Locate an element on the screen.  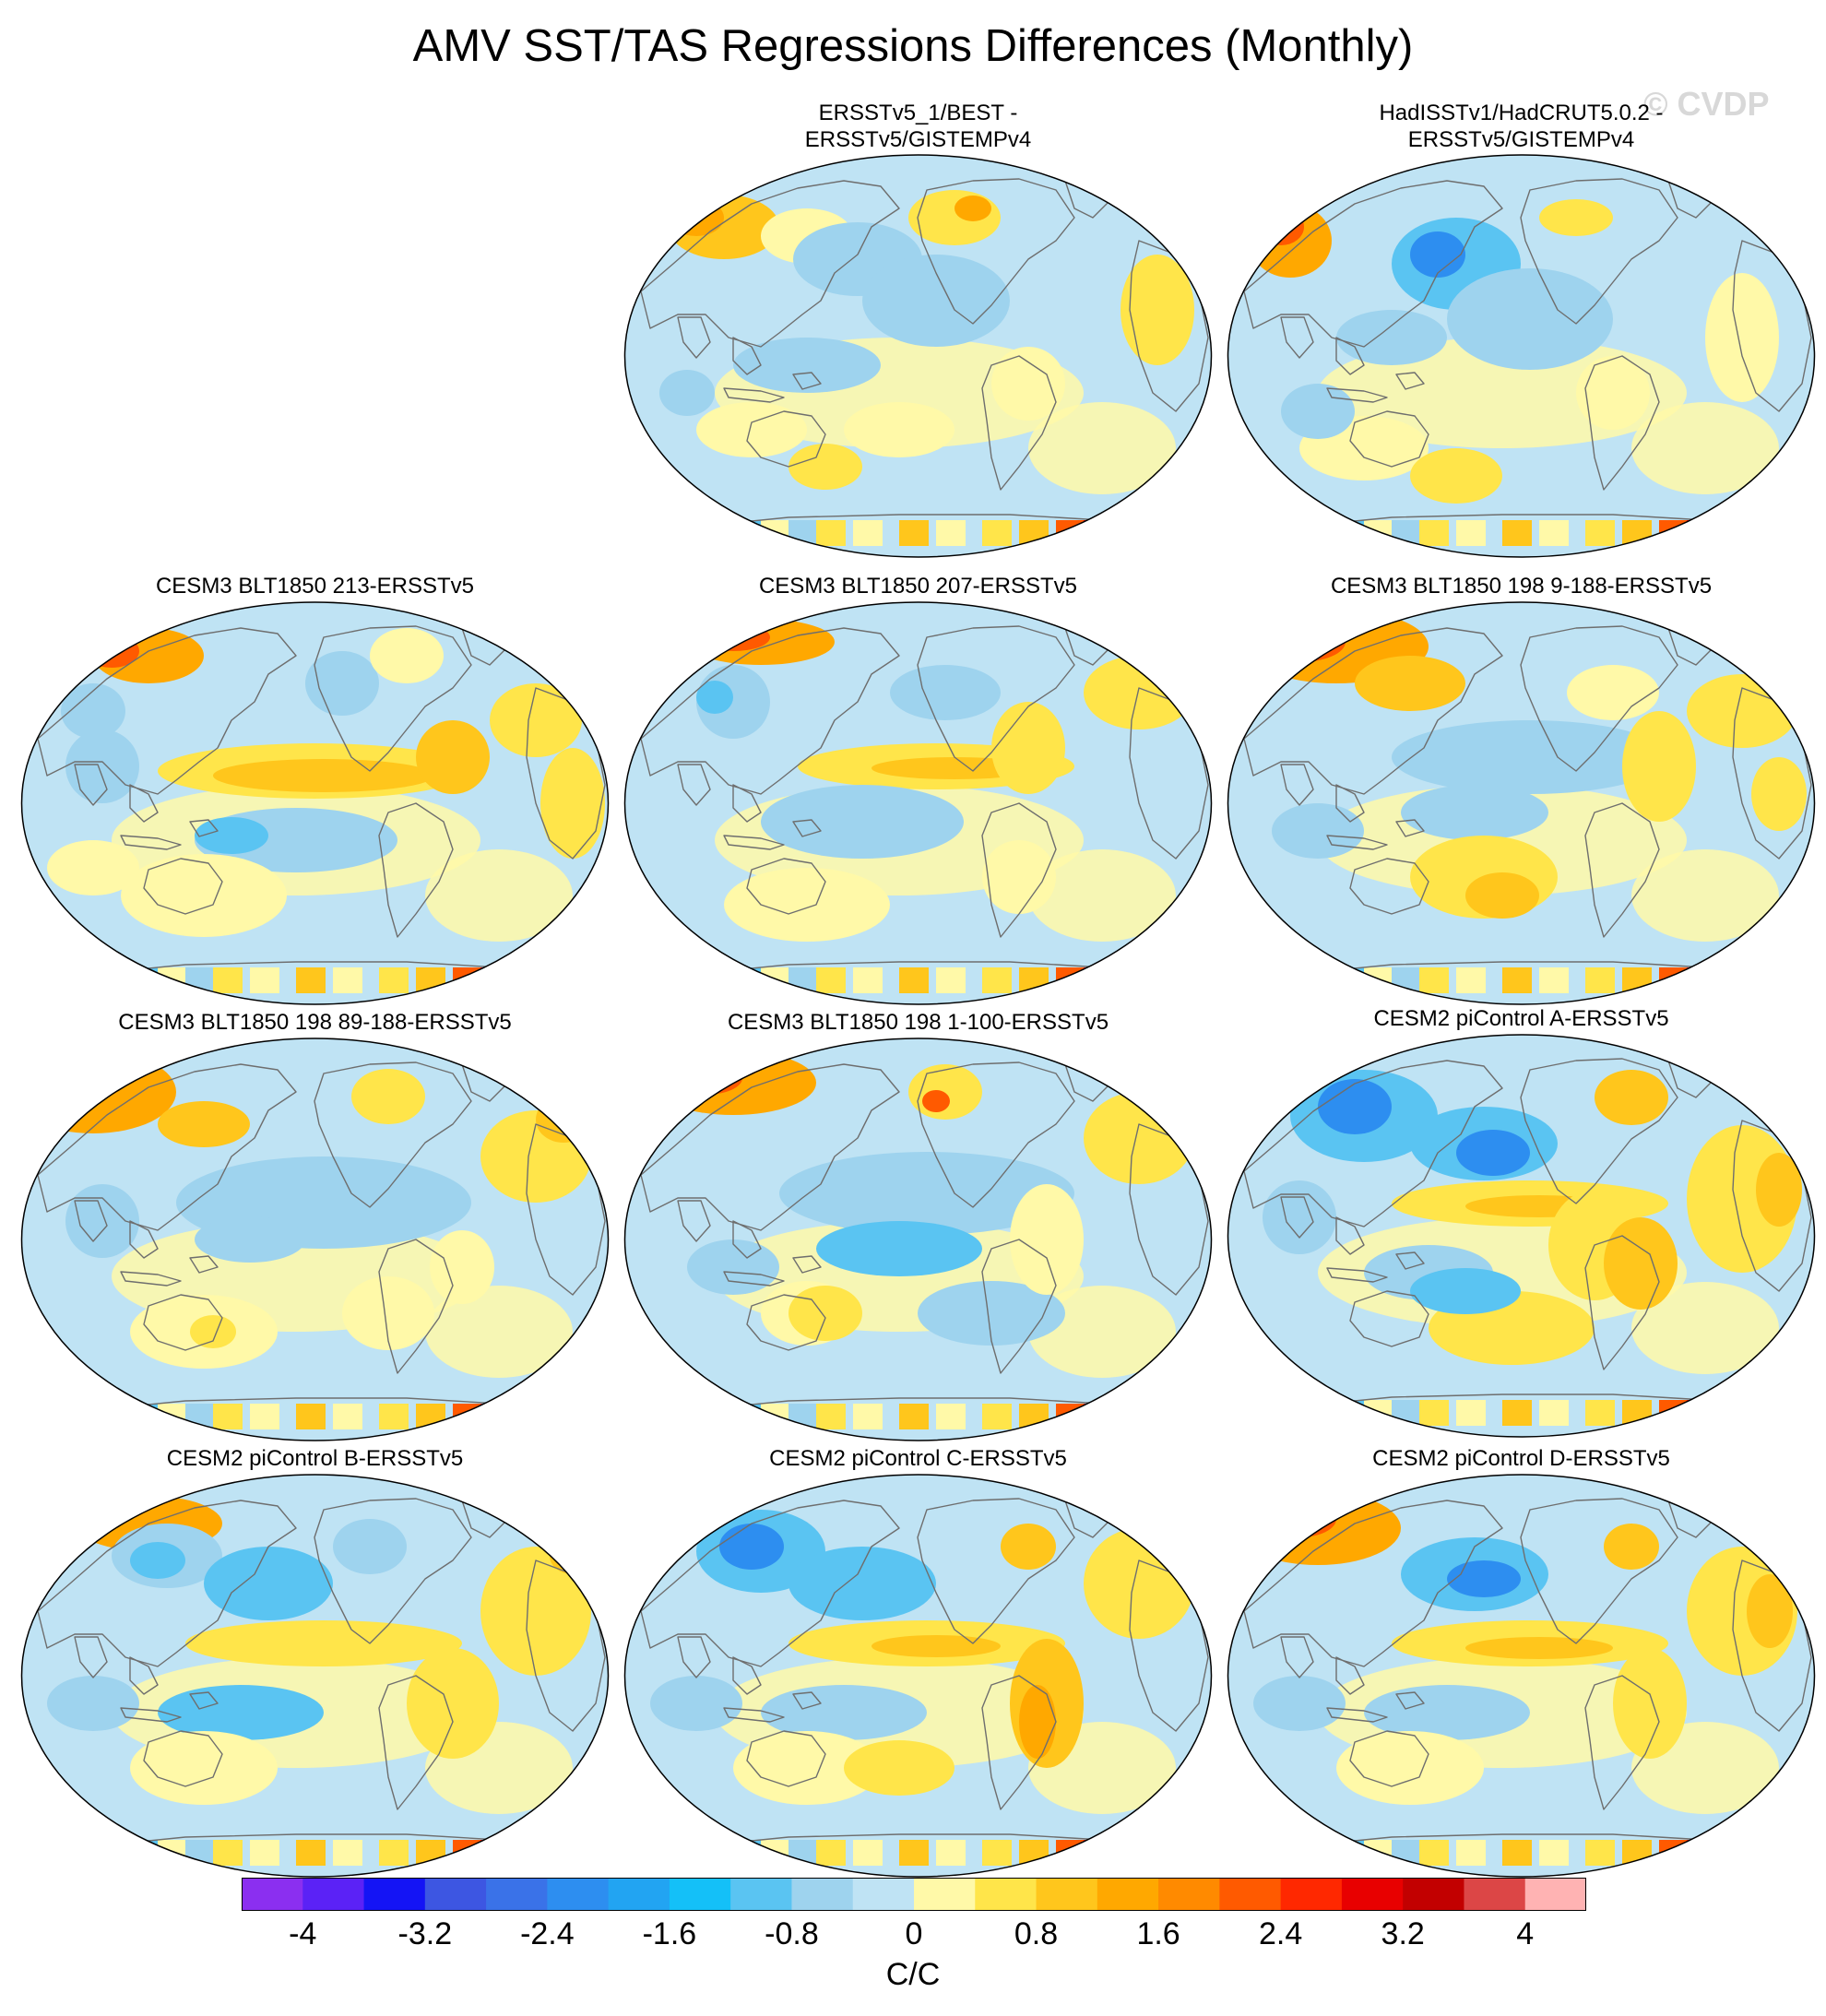
map-panel-1: ERSSTv5_1/BEST - ERSSTv5/GISTEMPv4 is located at coordinates (918, 339).